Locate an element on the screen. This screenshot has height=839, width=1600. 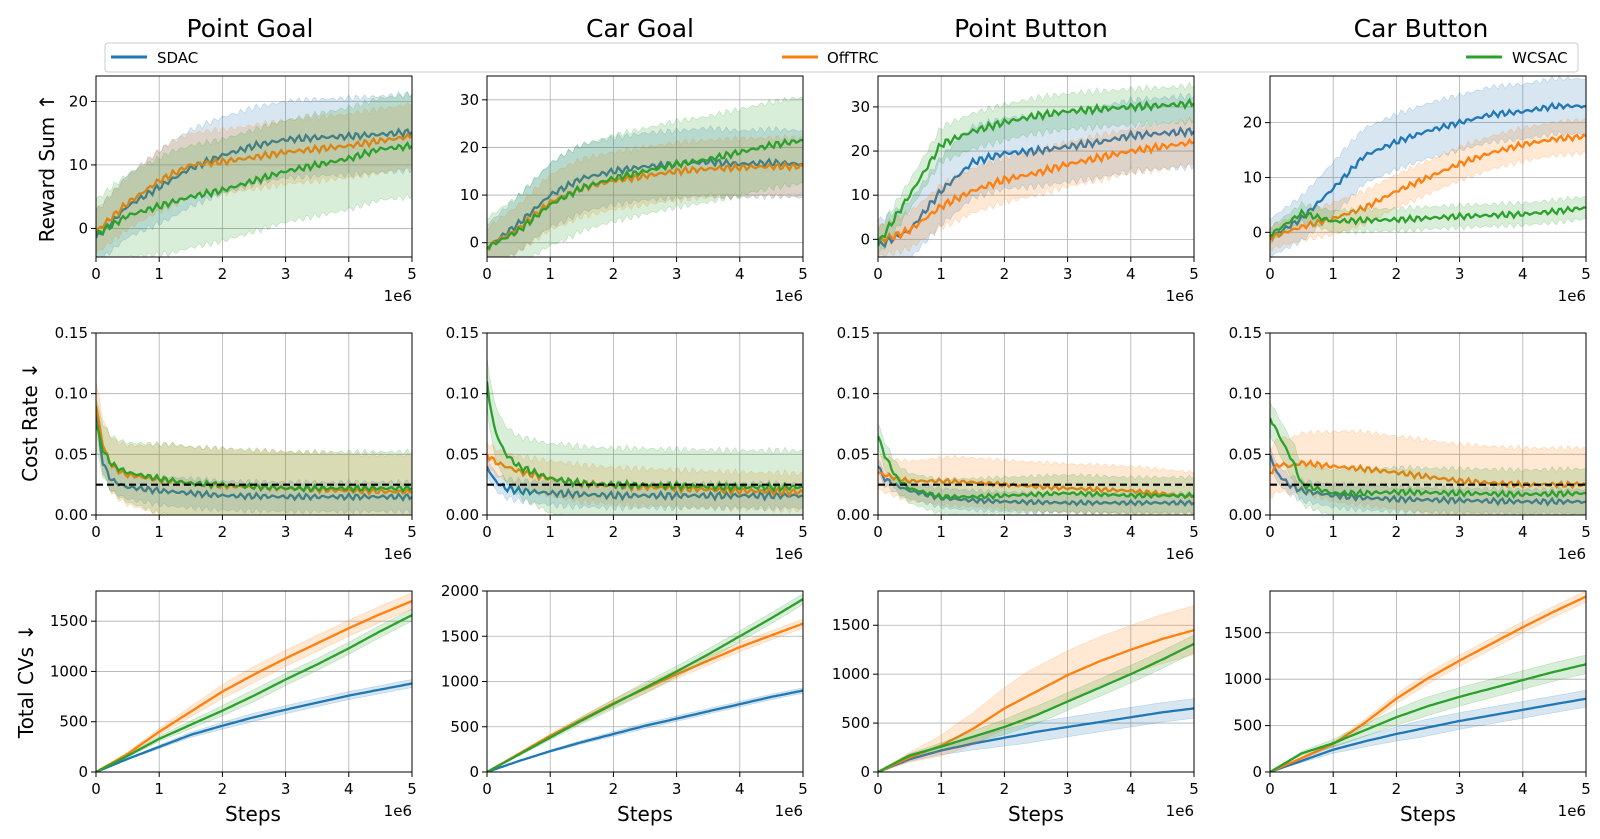
line-wcsac is located at coordinates (1036, 171).